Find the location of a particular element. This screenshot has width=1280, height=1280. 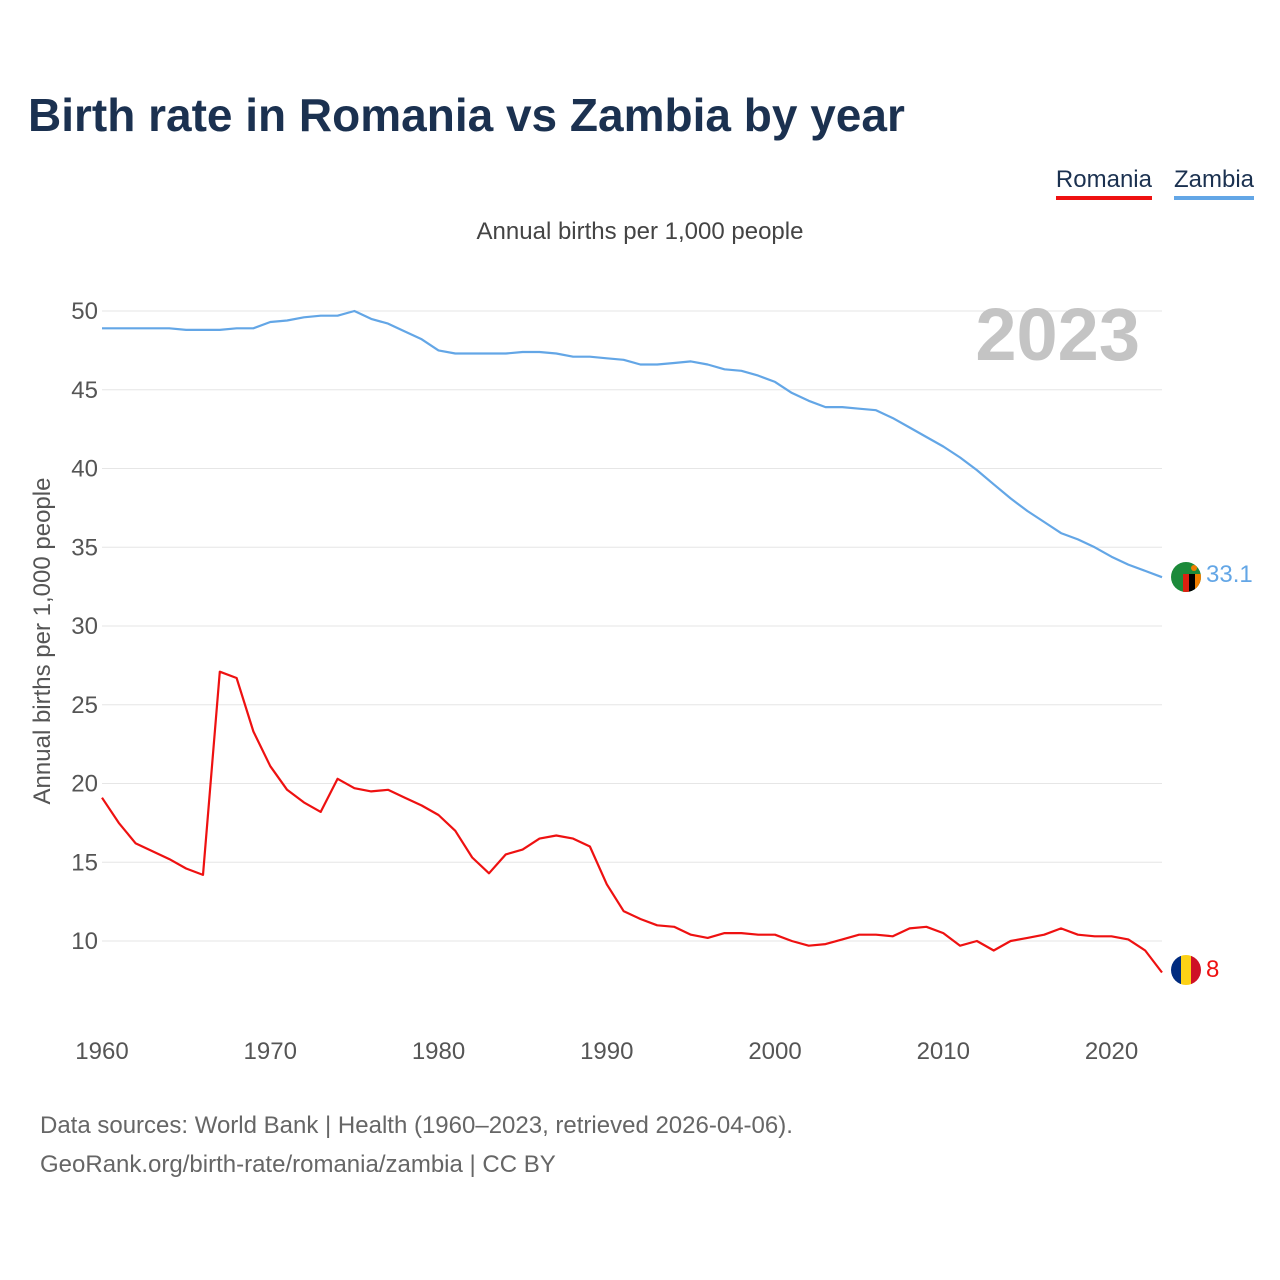

x-tick-label: 1980 is located at coordinates (438, 1051).